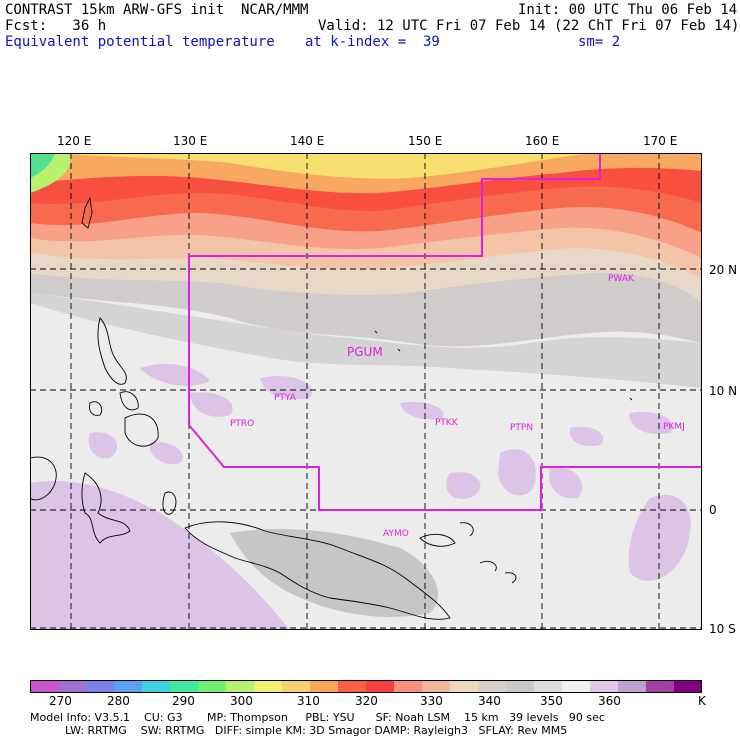 Image resolution: width=740 pixels, height=740 pixels. Describe the element at coordinates (723, 270) in the screenshot. I see `lat-label-20n: 20 N` at that location.